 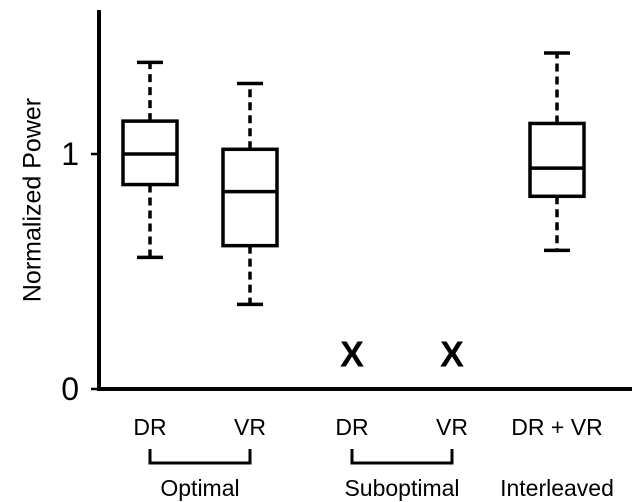 What do you see at coordinates (199, 488) in the screenshot?
I see `group-label: Optimal` at bounding box center [199, 488].